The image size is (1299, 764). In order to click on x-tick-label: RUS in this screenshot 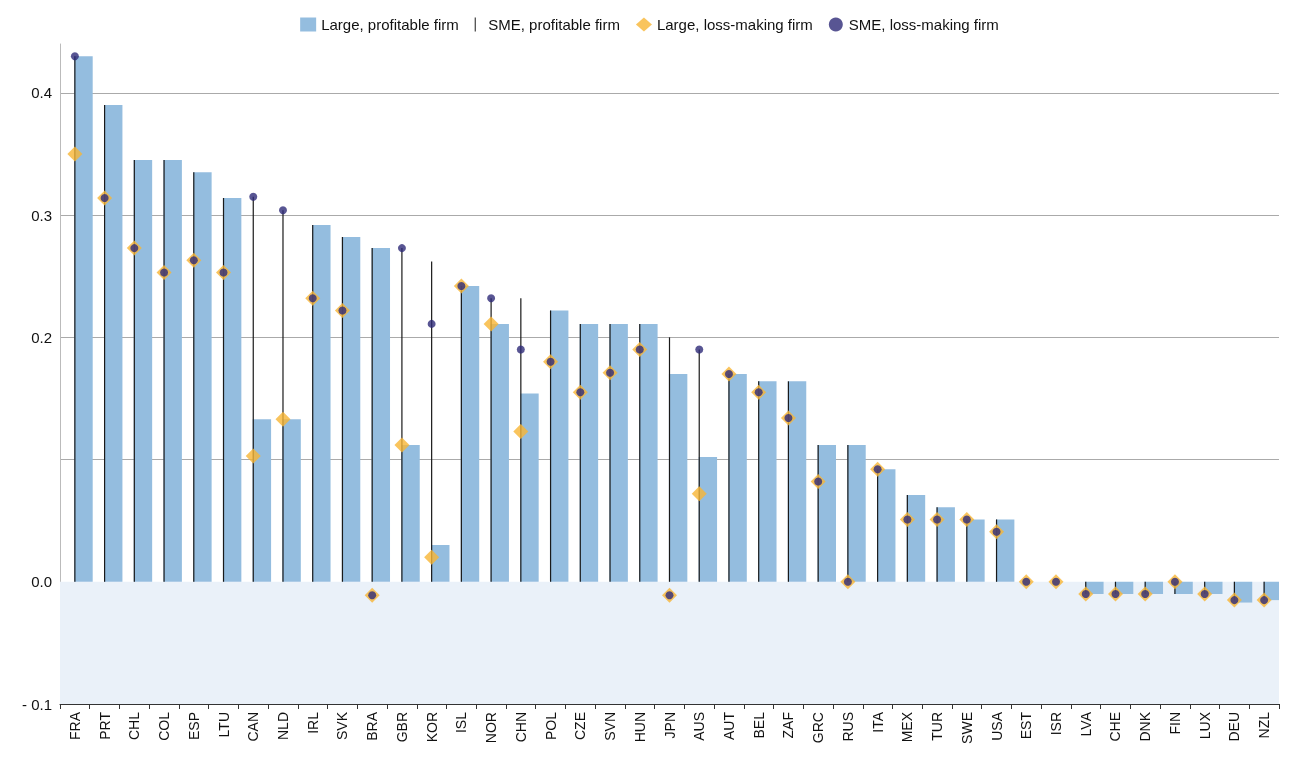, I will do `click(847, 727)`.